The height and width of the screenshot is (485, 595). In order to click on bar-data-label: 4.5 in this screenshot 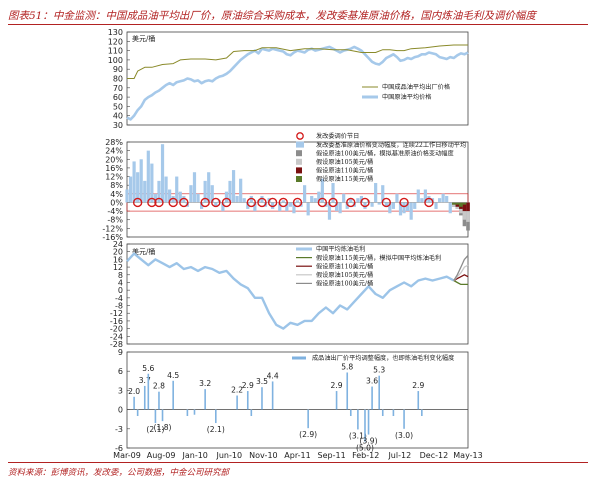, I will do `click(173, 375)`.